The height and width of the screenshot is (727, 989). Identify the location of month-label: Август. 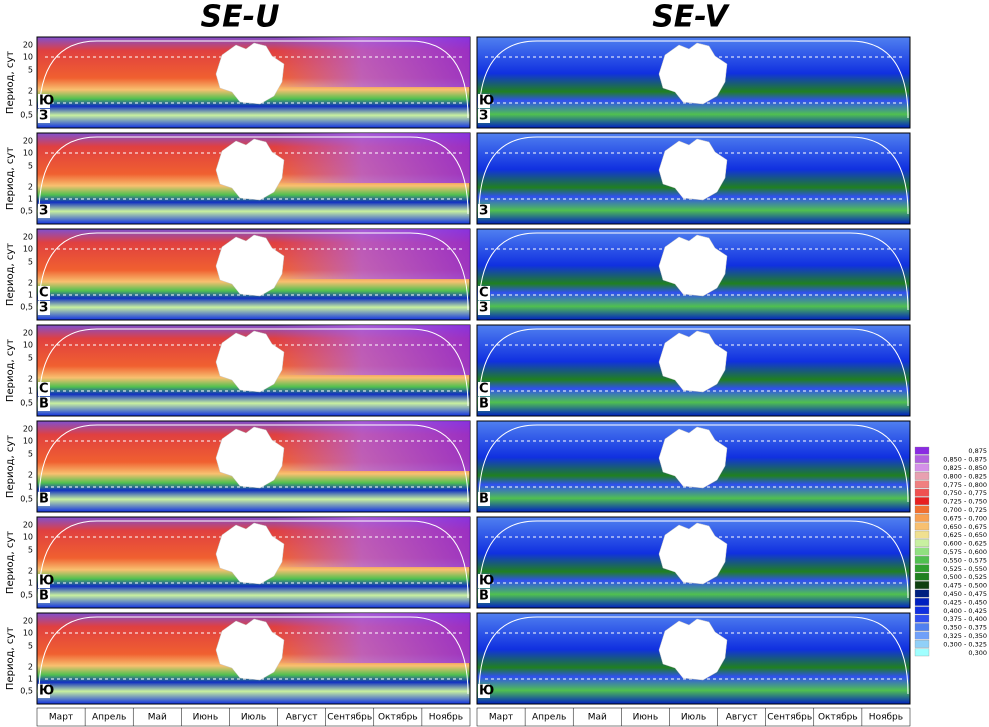
(302, 718).